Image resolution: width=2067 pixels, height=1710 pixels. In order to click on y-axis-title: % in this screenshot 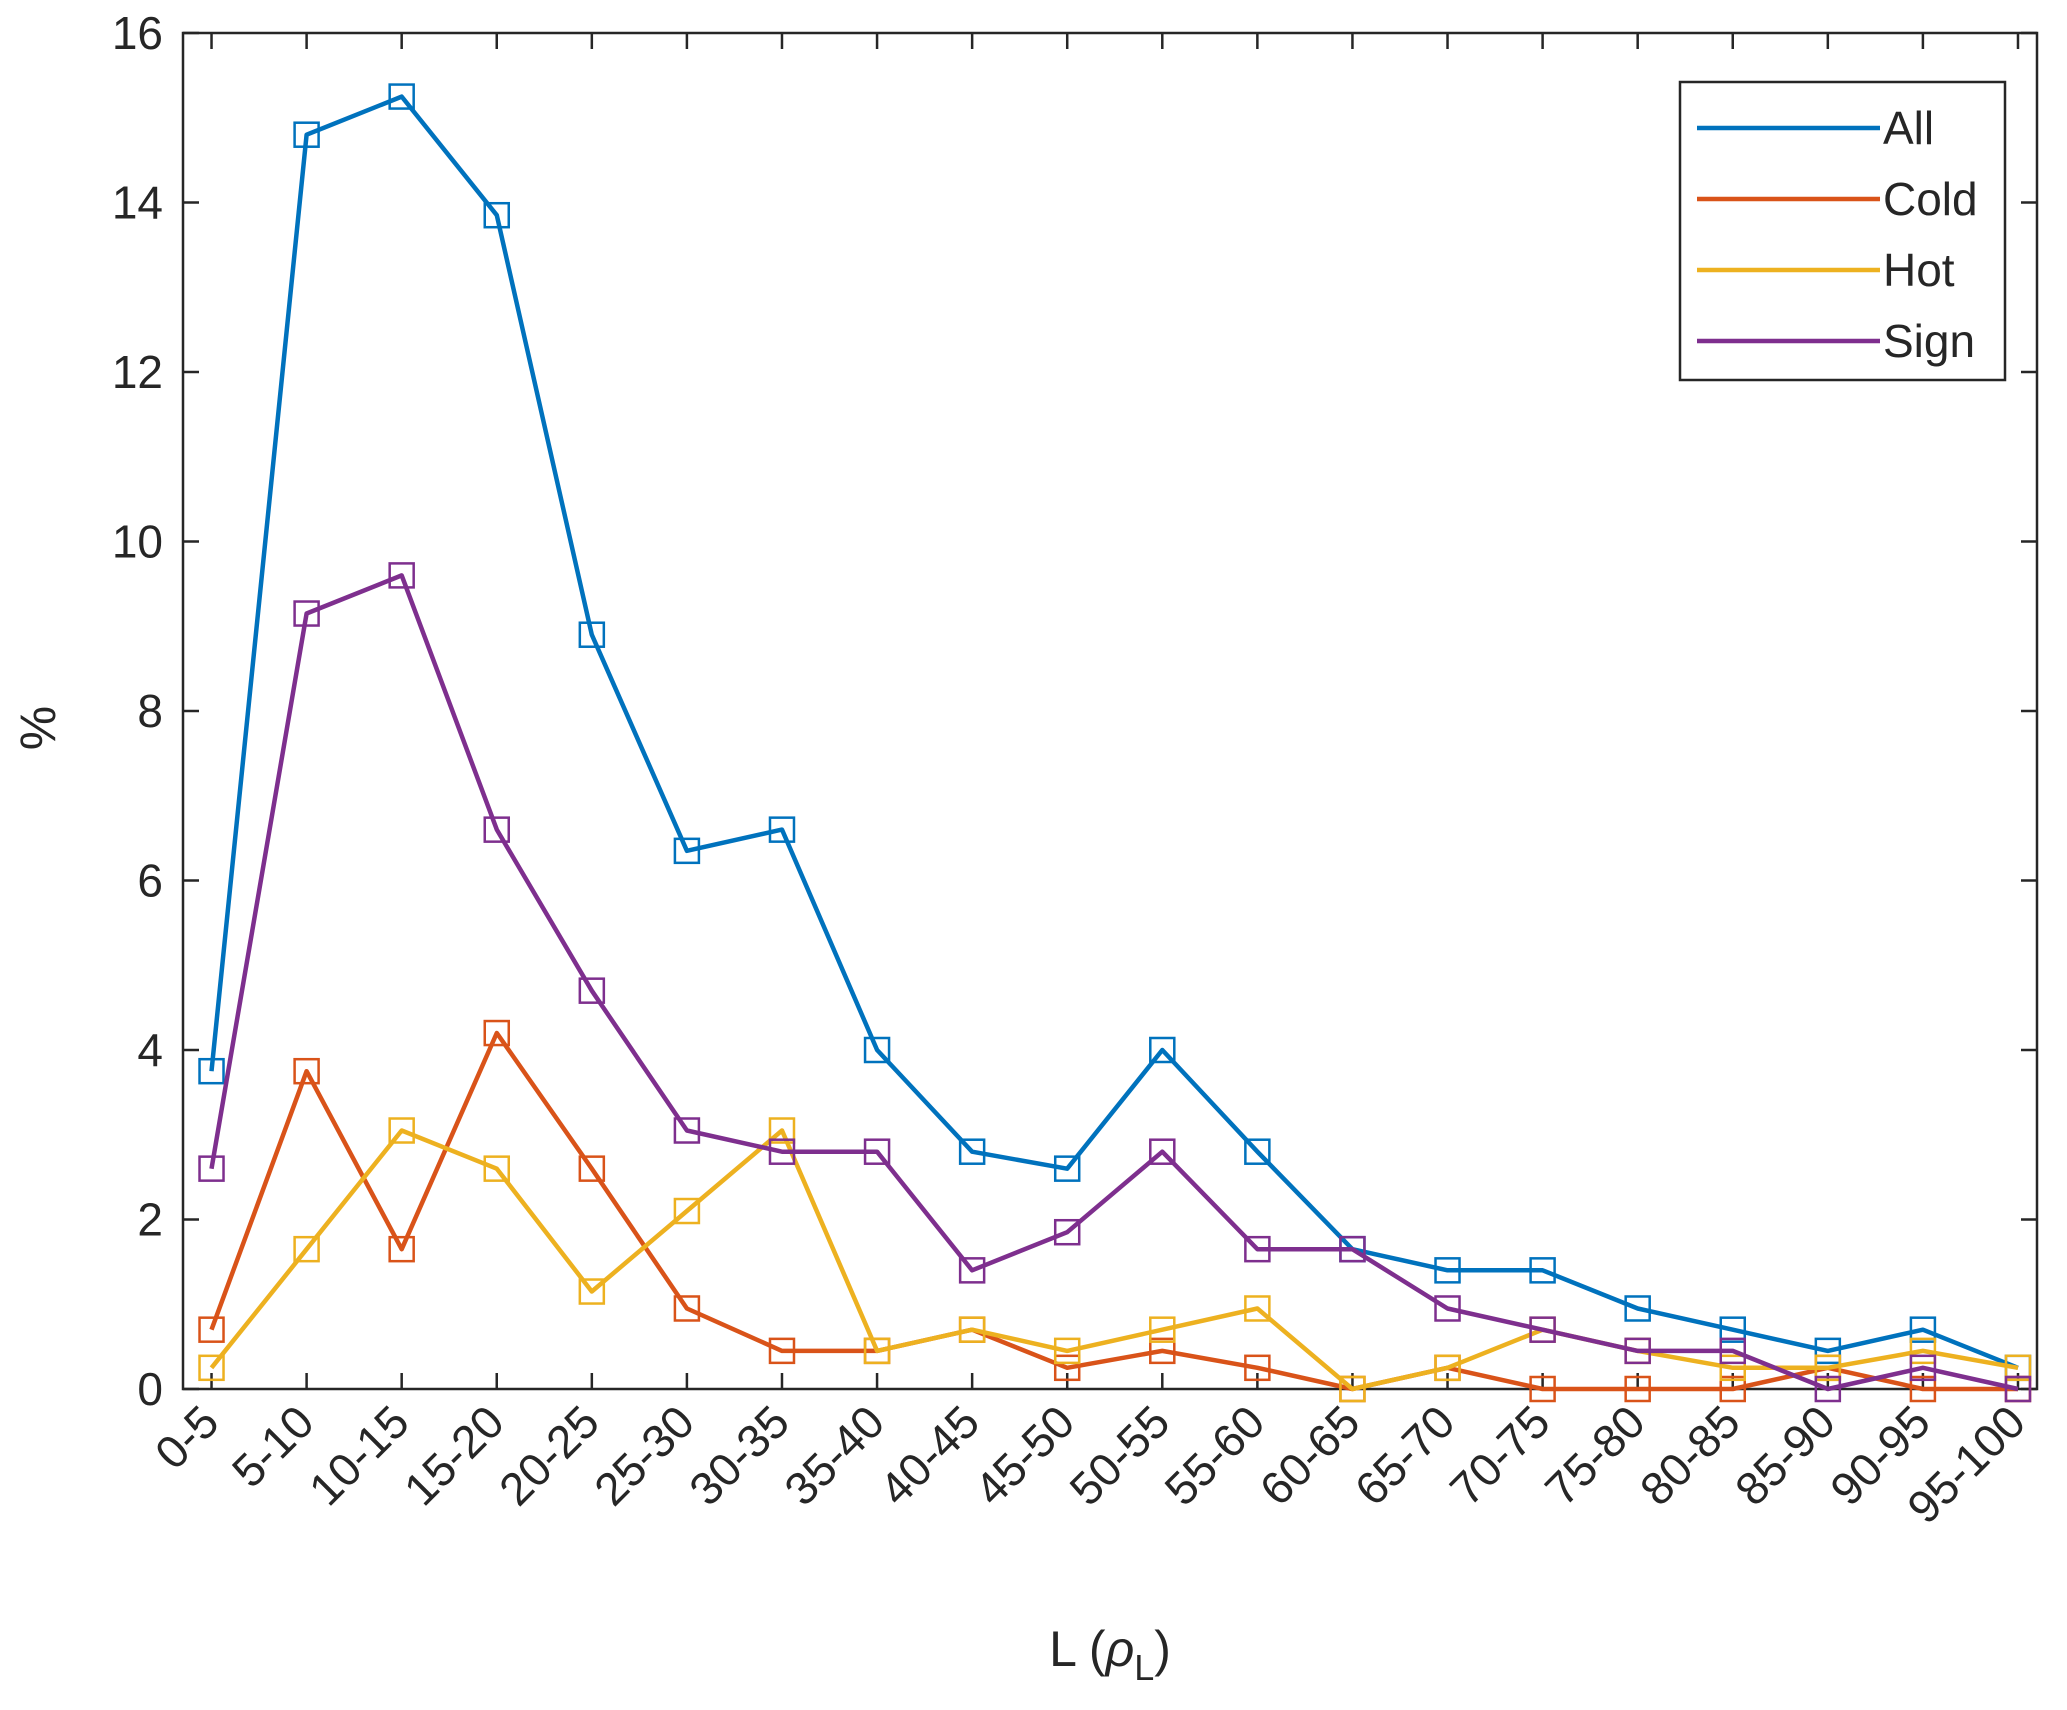, I will do `click(38, 728)`.